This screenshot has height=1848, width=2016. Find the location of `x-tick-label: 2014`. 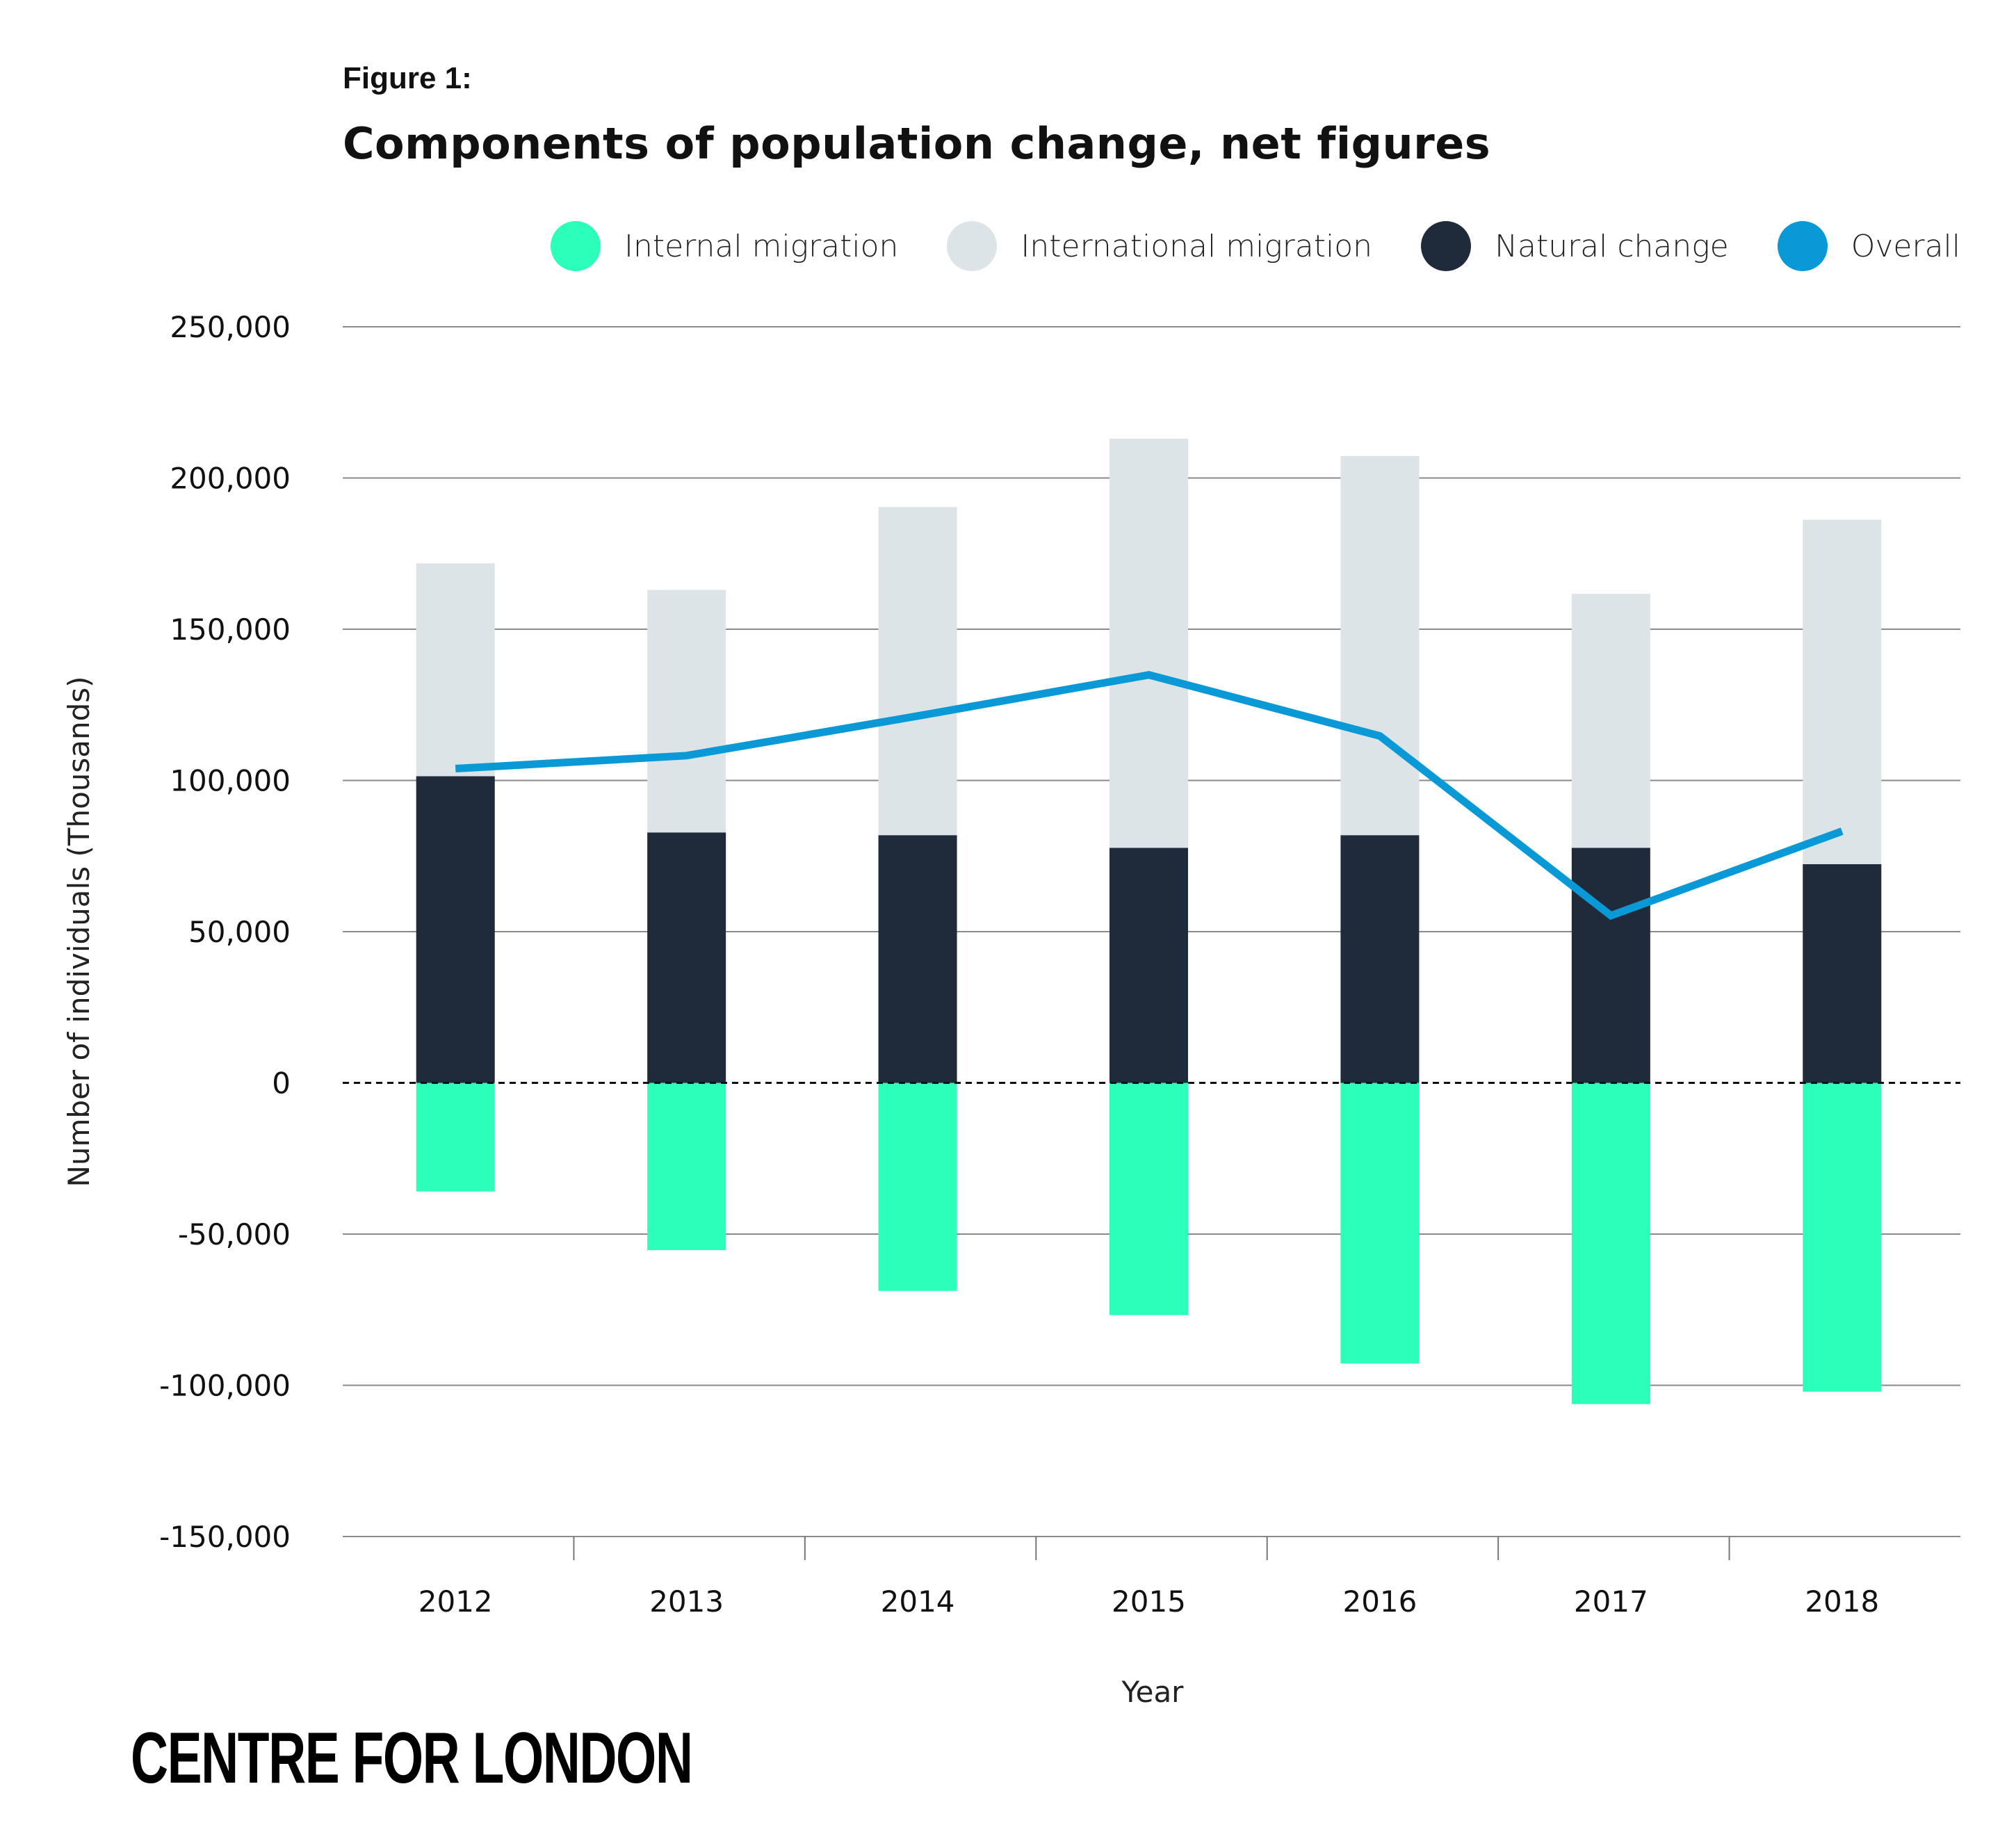

x-tick-label: 2014 is located at coordinates (918, 1601).